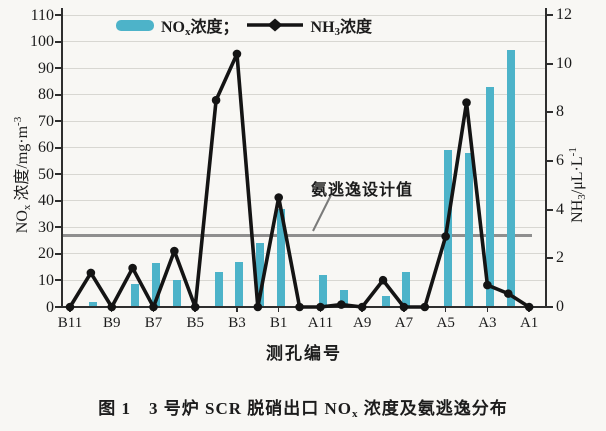 This screenshot has width=606, height=431. Describe the element at coordinates (487, 310) in the screenshot. I see `x-tick-A3` at that location.